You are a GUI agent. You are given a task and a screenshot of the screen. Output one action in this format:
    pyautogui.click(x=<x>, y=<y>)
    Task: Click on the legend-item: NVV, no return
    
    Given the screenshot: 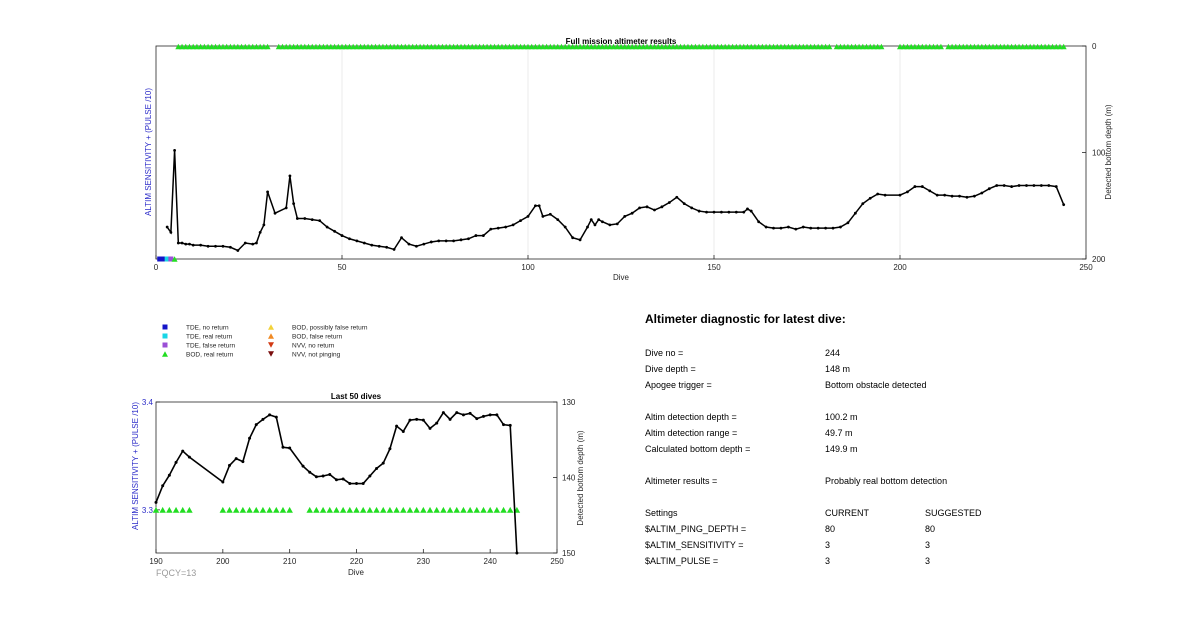 What is the action you would take?
    pyautogui.click(x=301, y=345)
    